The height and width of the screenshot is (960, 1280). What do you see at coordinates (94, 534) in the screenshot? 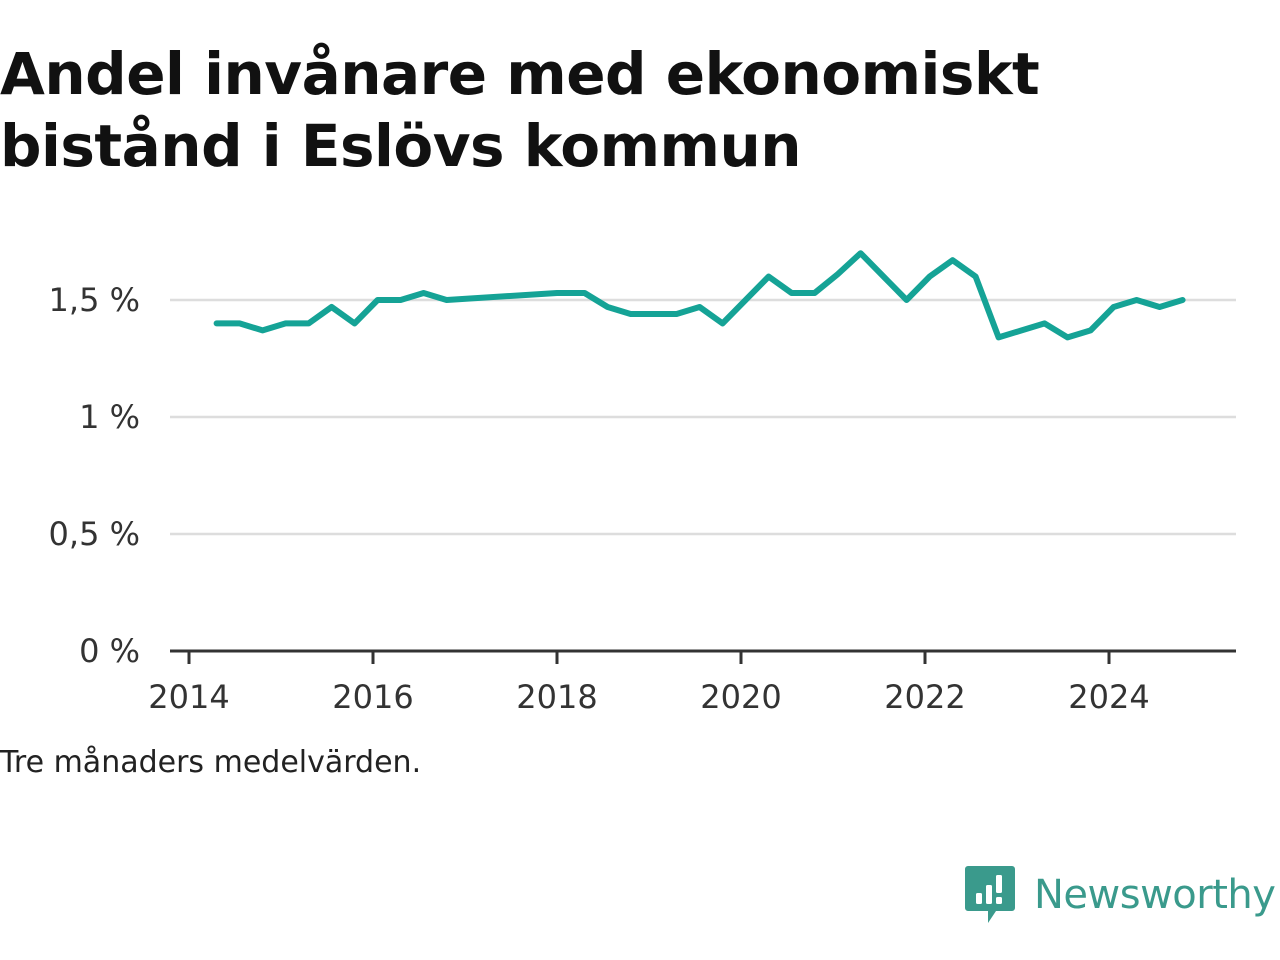
I see `y-tick-label: 0,5 %` at bounding box center [94, 534].